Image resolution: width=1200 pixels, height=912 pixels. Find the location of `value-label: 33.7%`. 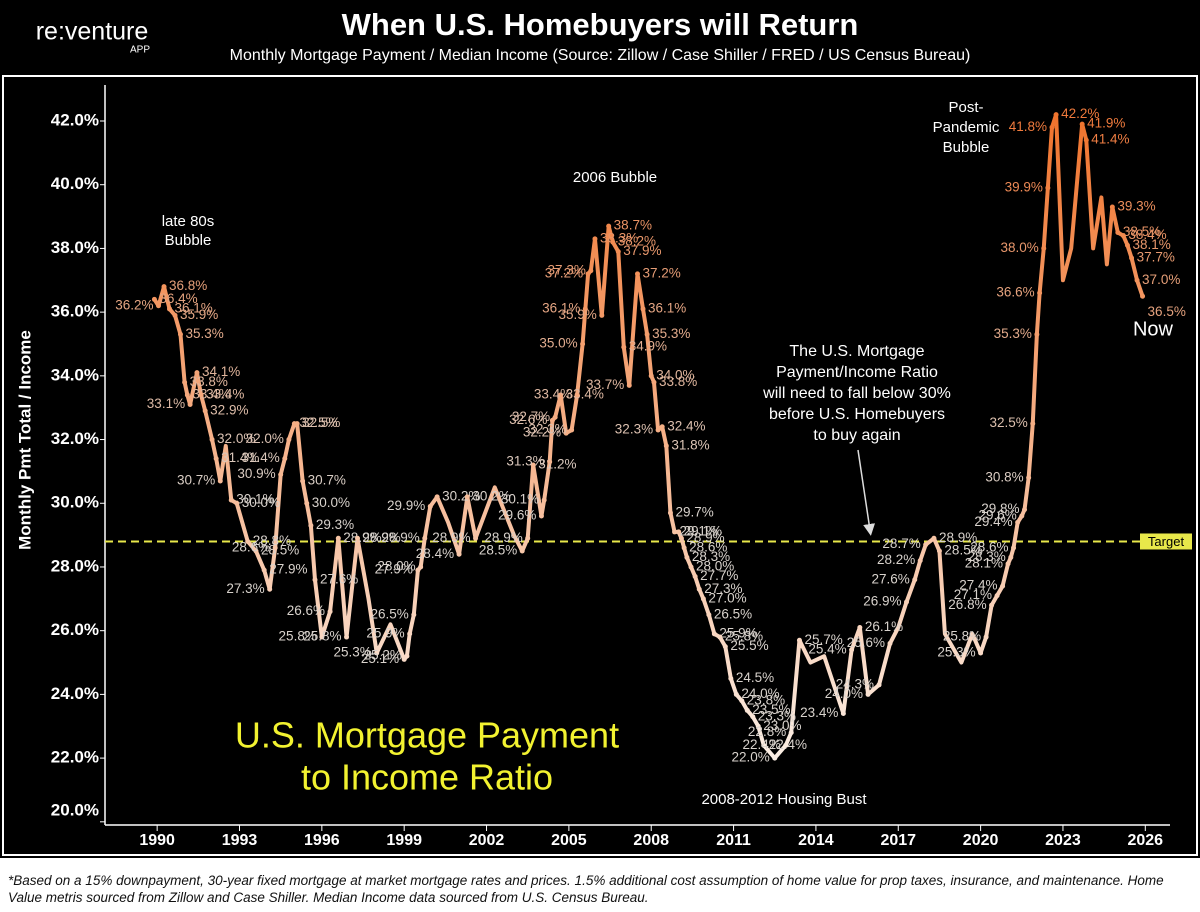

value-label: 33.7% is located at coordinates (605, 384).